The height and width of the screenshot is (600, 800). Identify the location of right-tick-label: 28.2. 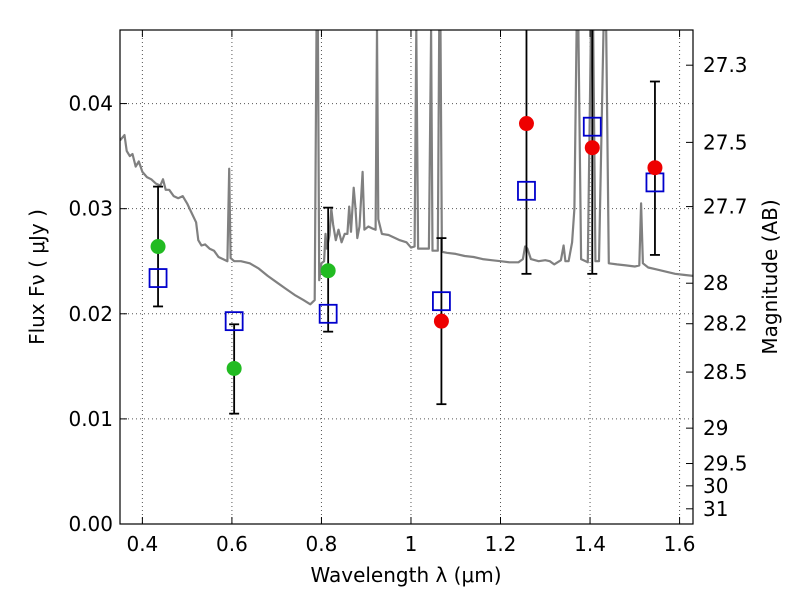
(725, 324).